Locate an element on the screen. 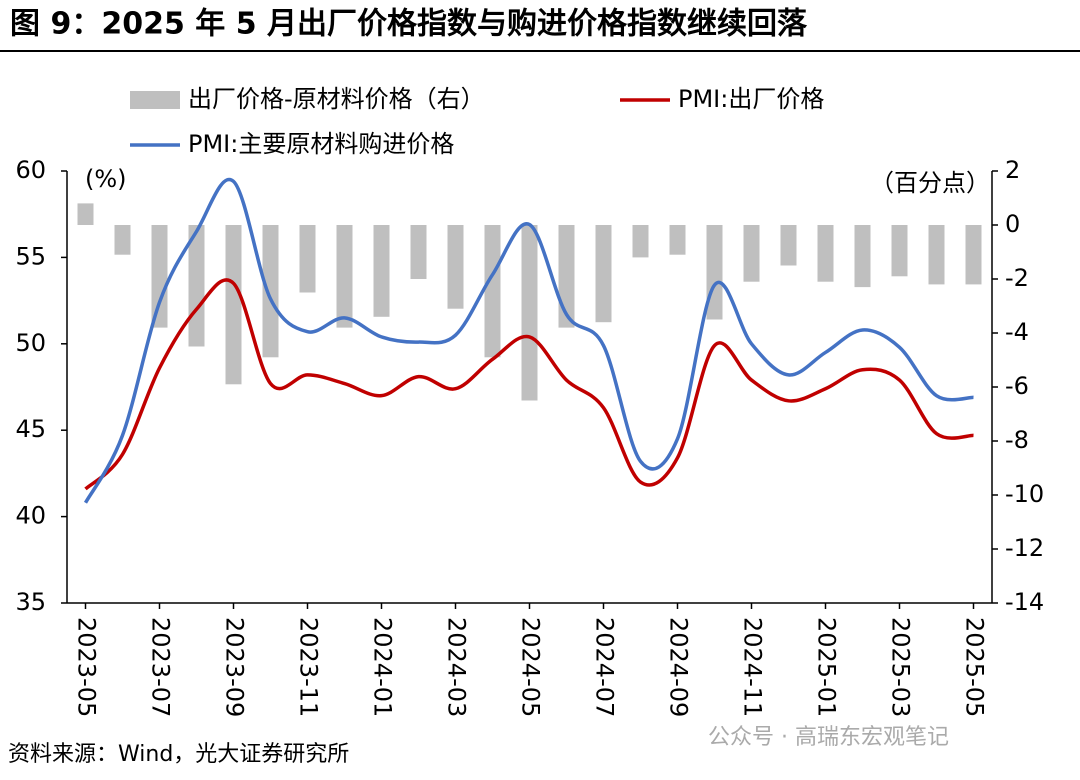 The height and width of the screenshot is (780, 1080). y2-tick-label: -2 is located at coordinates (1017, 278).